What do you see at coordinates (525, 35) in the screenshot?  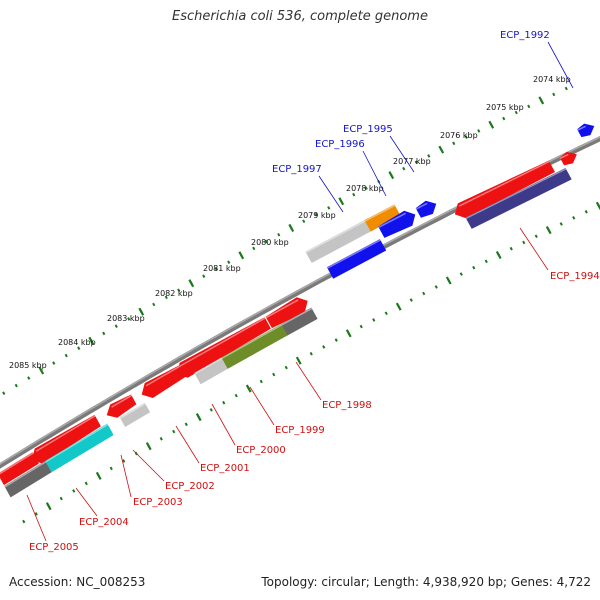 I see `gene-label-top: ECP_1992` at bounding box center [525, 35].